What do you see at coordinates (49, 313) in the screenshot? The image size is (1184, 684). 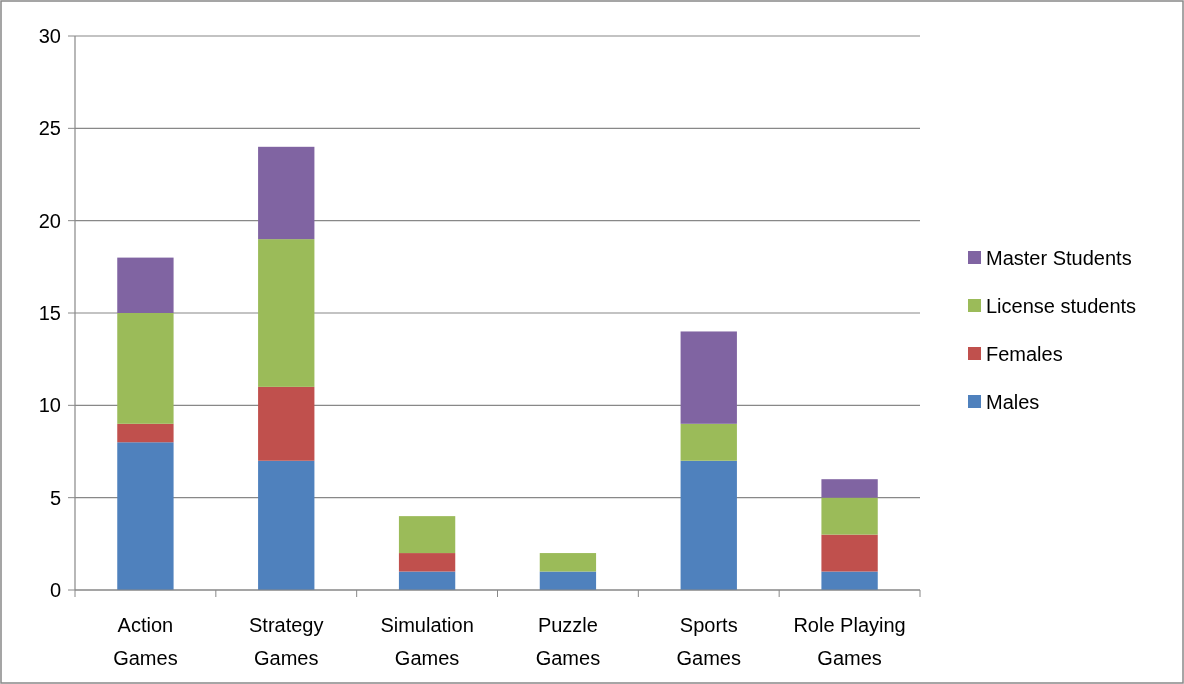 I see `y-tick-label: 15` at bounding box center [49, 313].